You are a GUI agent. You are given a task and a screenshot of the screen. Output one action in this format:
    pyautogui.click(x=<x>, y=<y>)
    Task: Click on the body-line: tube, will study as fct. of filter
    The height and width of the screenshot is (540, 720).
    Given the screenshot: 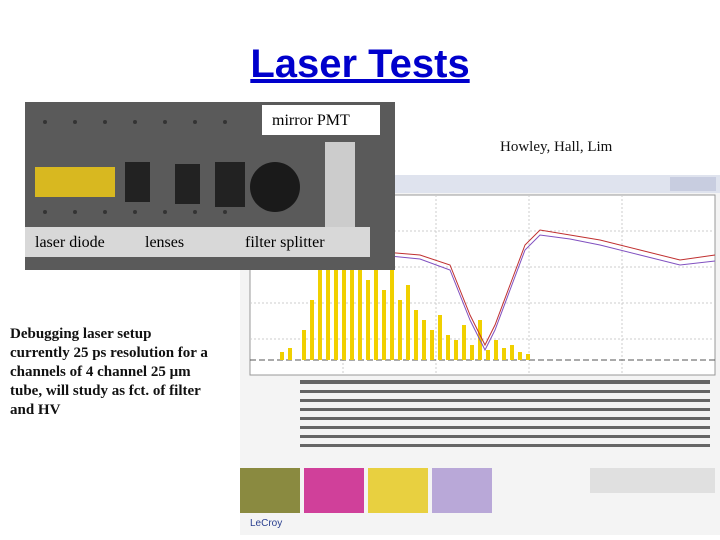 What is the action you would take?
    pyautogui.click(x=105, y=391)
    